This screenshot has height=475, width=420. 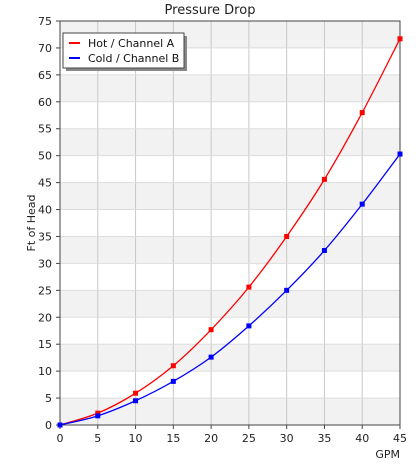 I want to click on y-tick-label: 40, so click(x=45, y=210).